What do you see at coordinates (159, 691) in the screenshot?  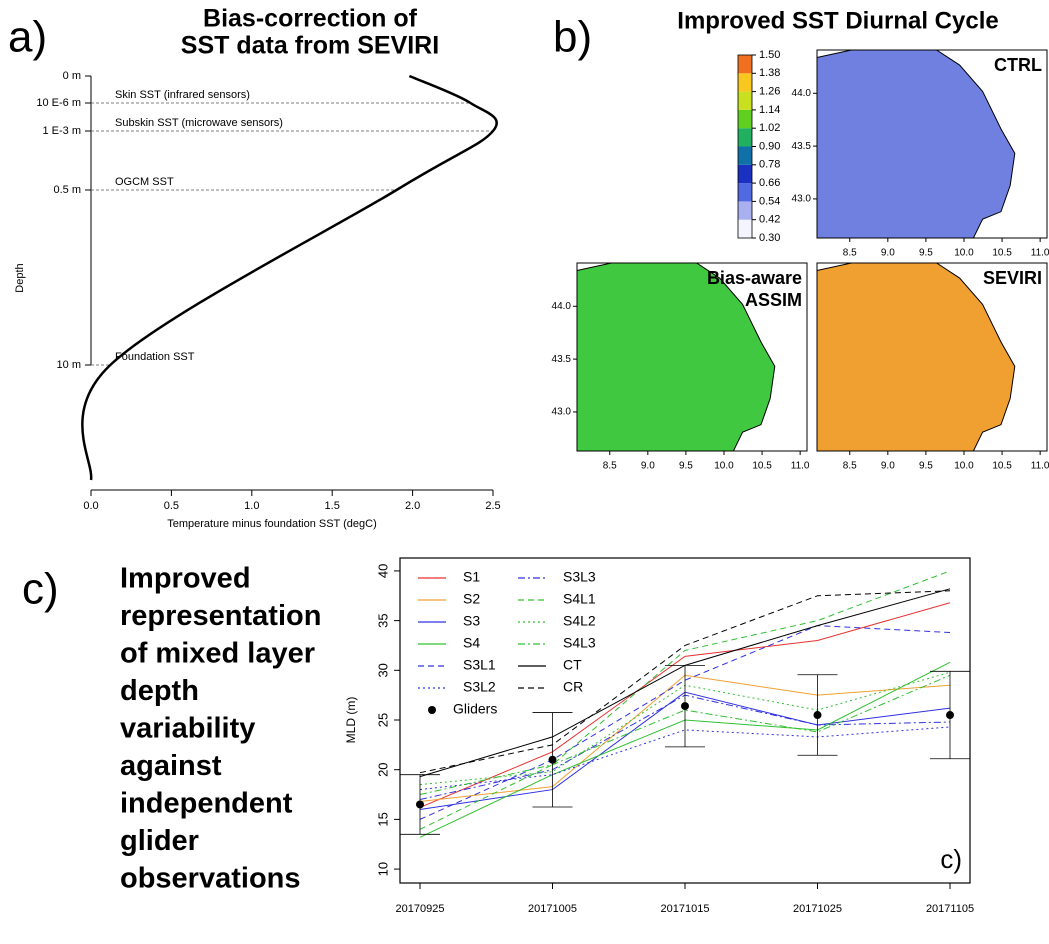 I see `description: depth` at bounding box center [159, 691].